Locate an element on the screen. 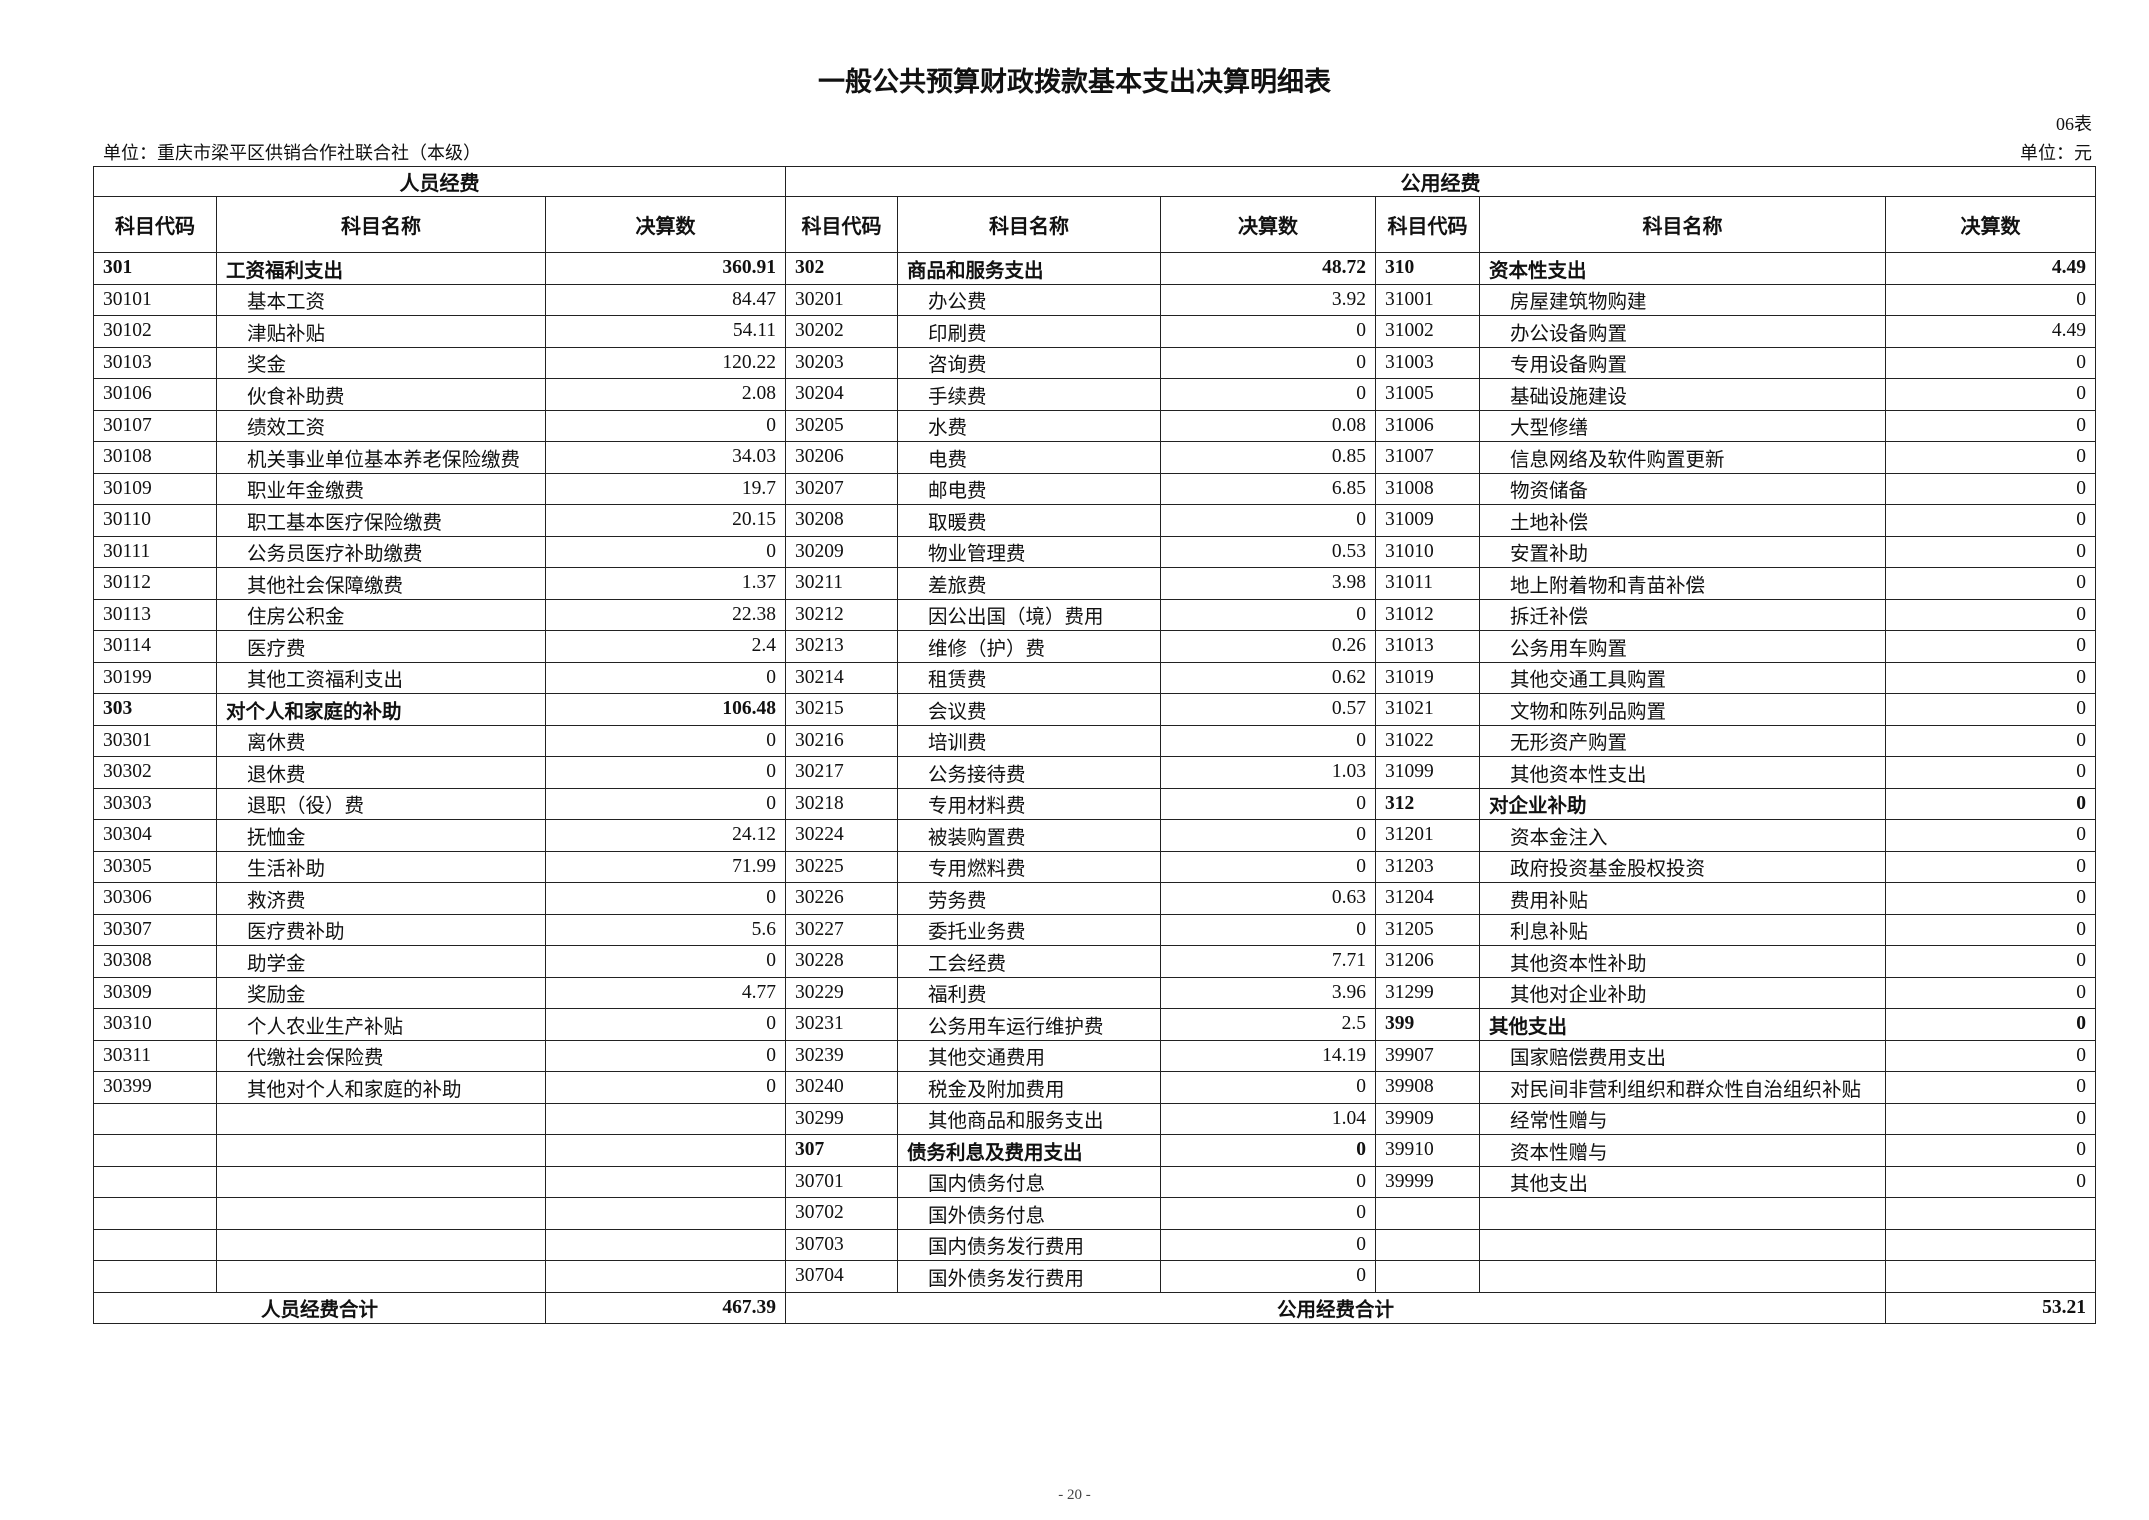 This screenshot has width=2149, height=1520. cell-code: 30218 is located at coordinates (841, 803).